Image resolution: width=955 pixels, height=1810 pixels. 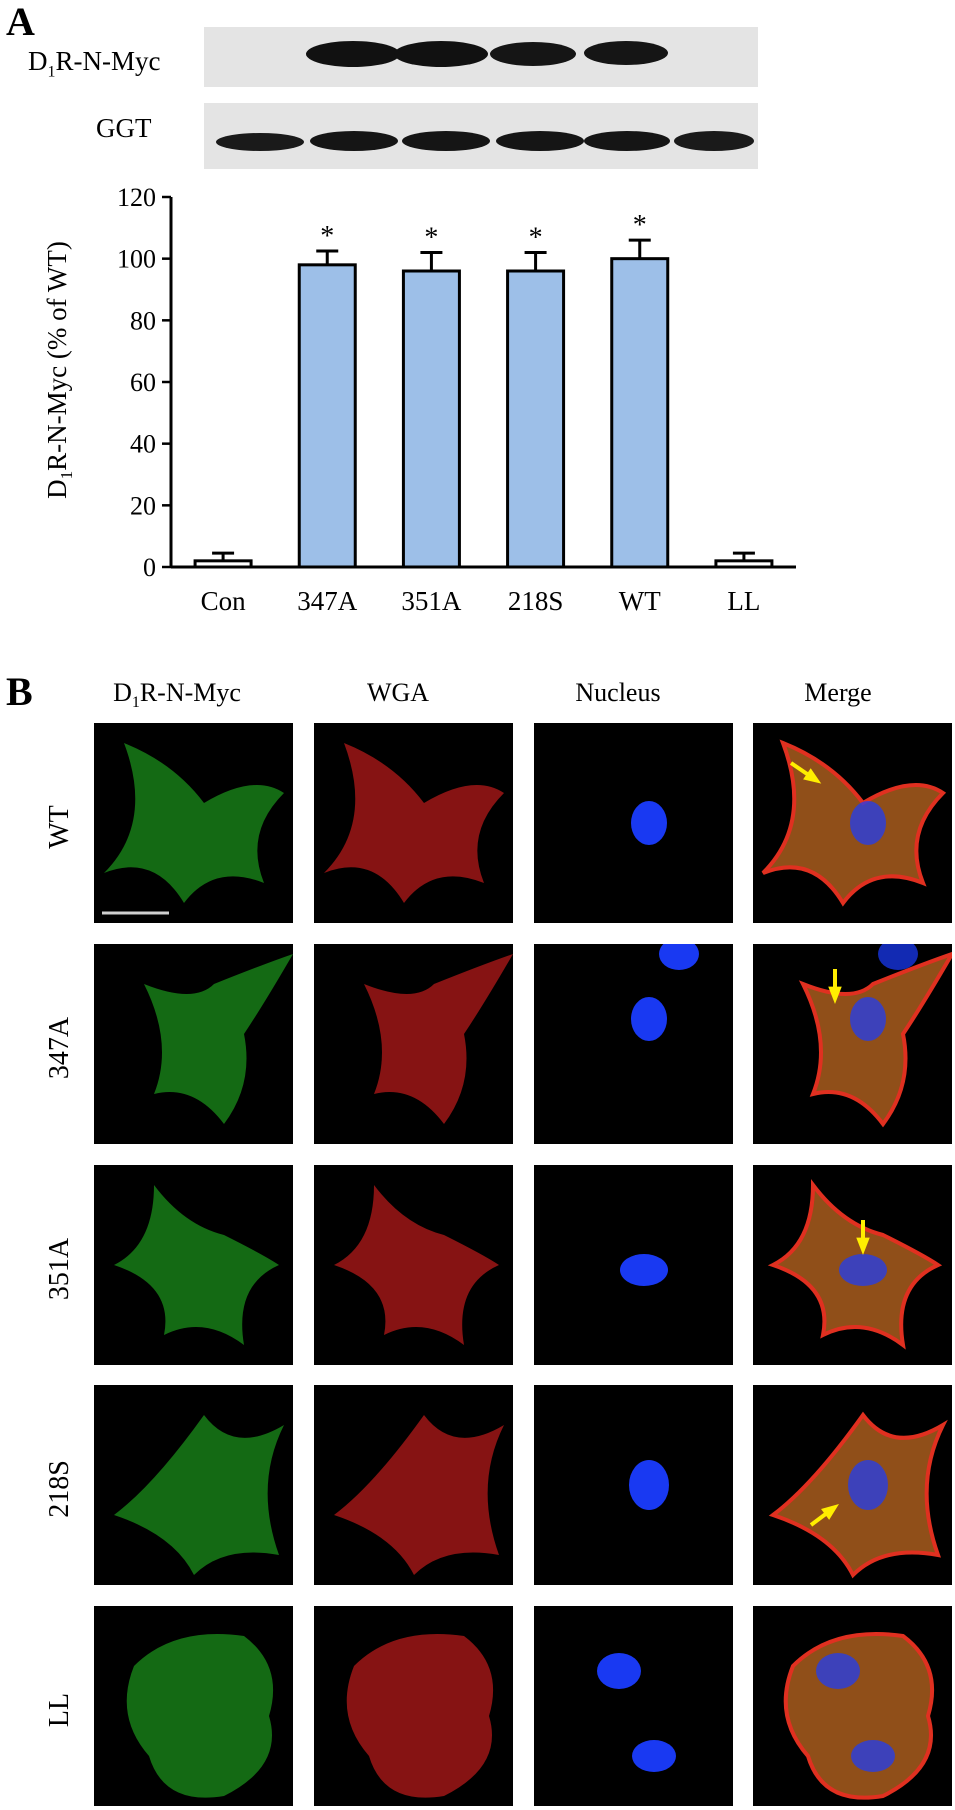 What do you see at coordinates (143, 505) in the screenshot?
I see `y-tick-label-20: 20` at bounding box center [143, 505].